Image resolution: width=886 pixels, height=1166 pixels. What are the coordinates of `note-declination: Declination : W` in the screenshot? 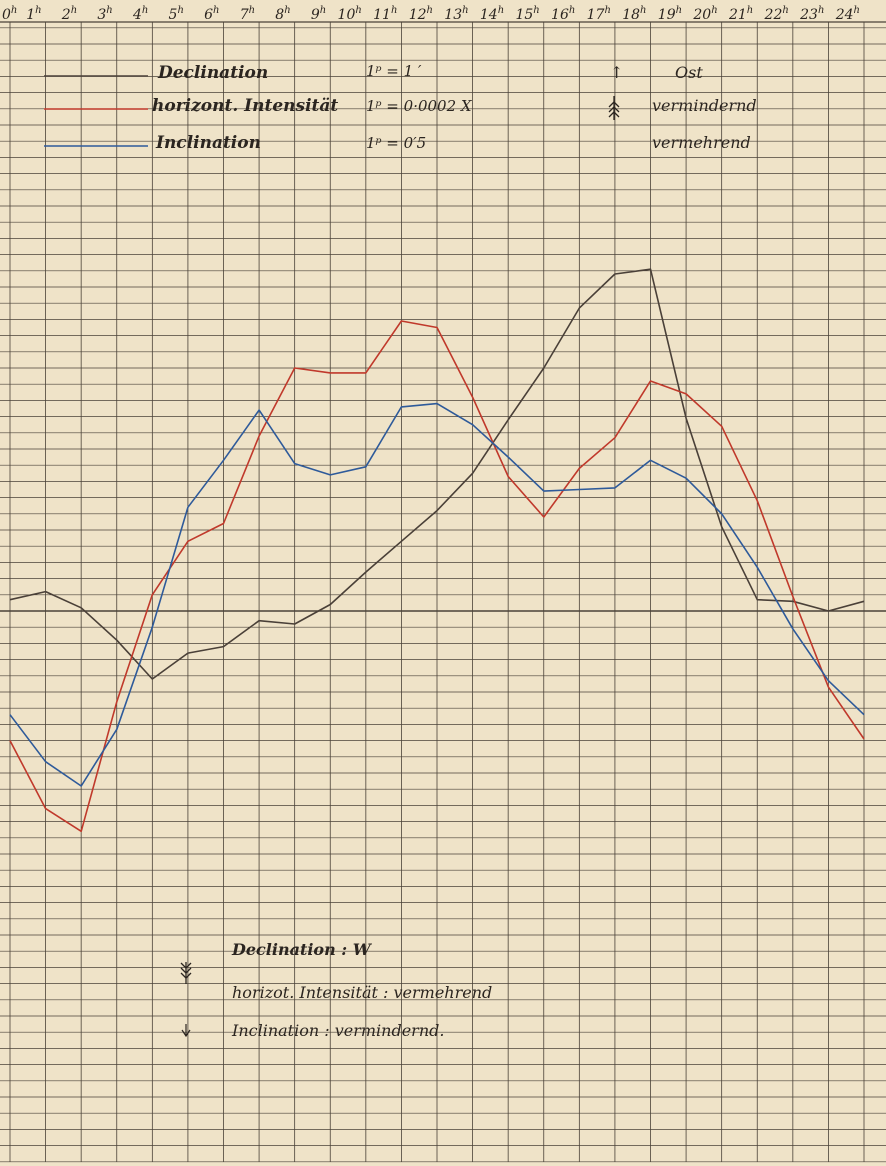 It's located at (302, 949).